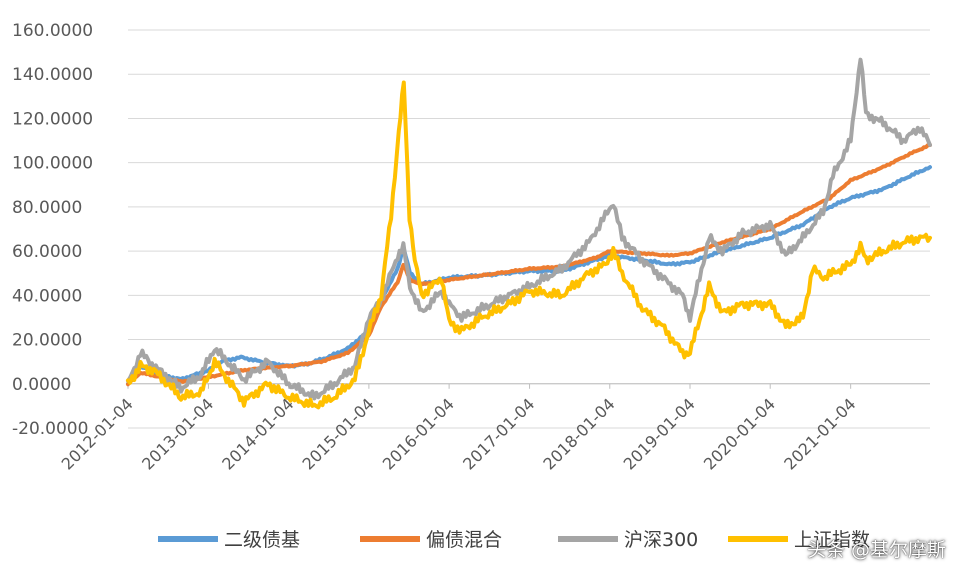 The height and width of the screenshot is (578, 962). Describe the element at coordinates (52, 164) in the screenshot. I see `y-tick-label: 100.0000` at that location.